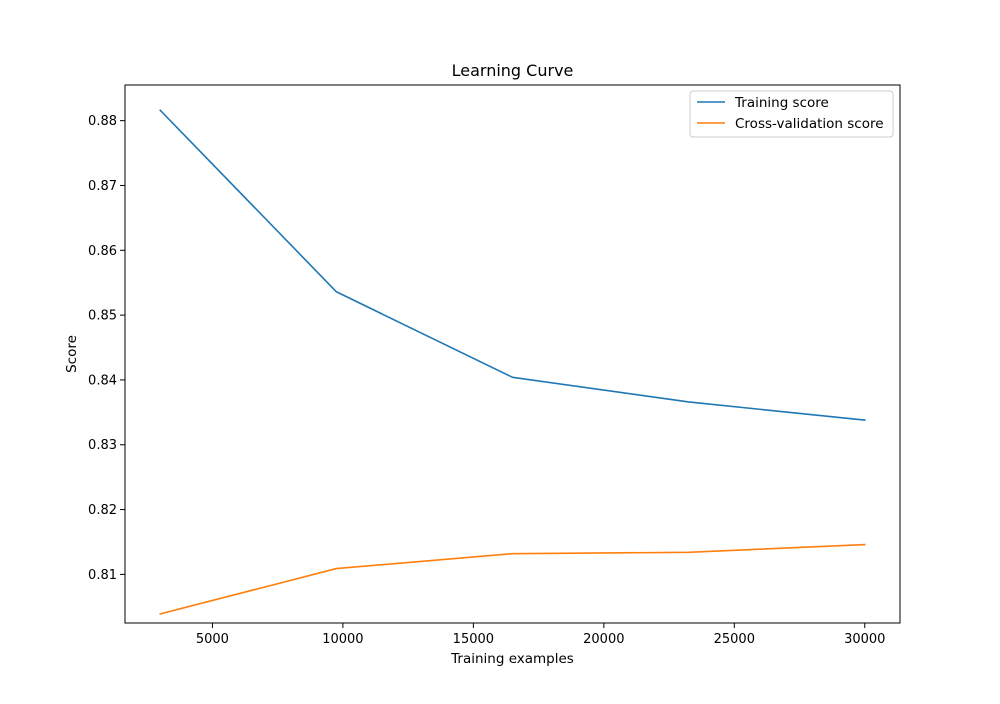 Image resolution: width=1000 pixels, height=704 pixels. What do you see at coordinates (791, 114) in the screenshot?
I see `legend: Training score Cross-validation score` at bounding box center [791, 114].